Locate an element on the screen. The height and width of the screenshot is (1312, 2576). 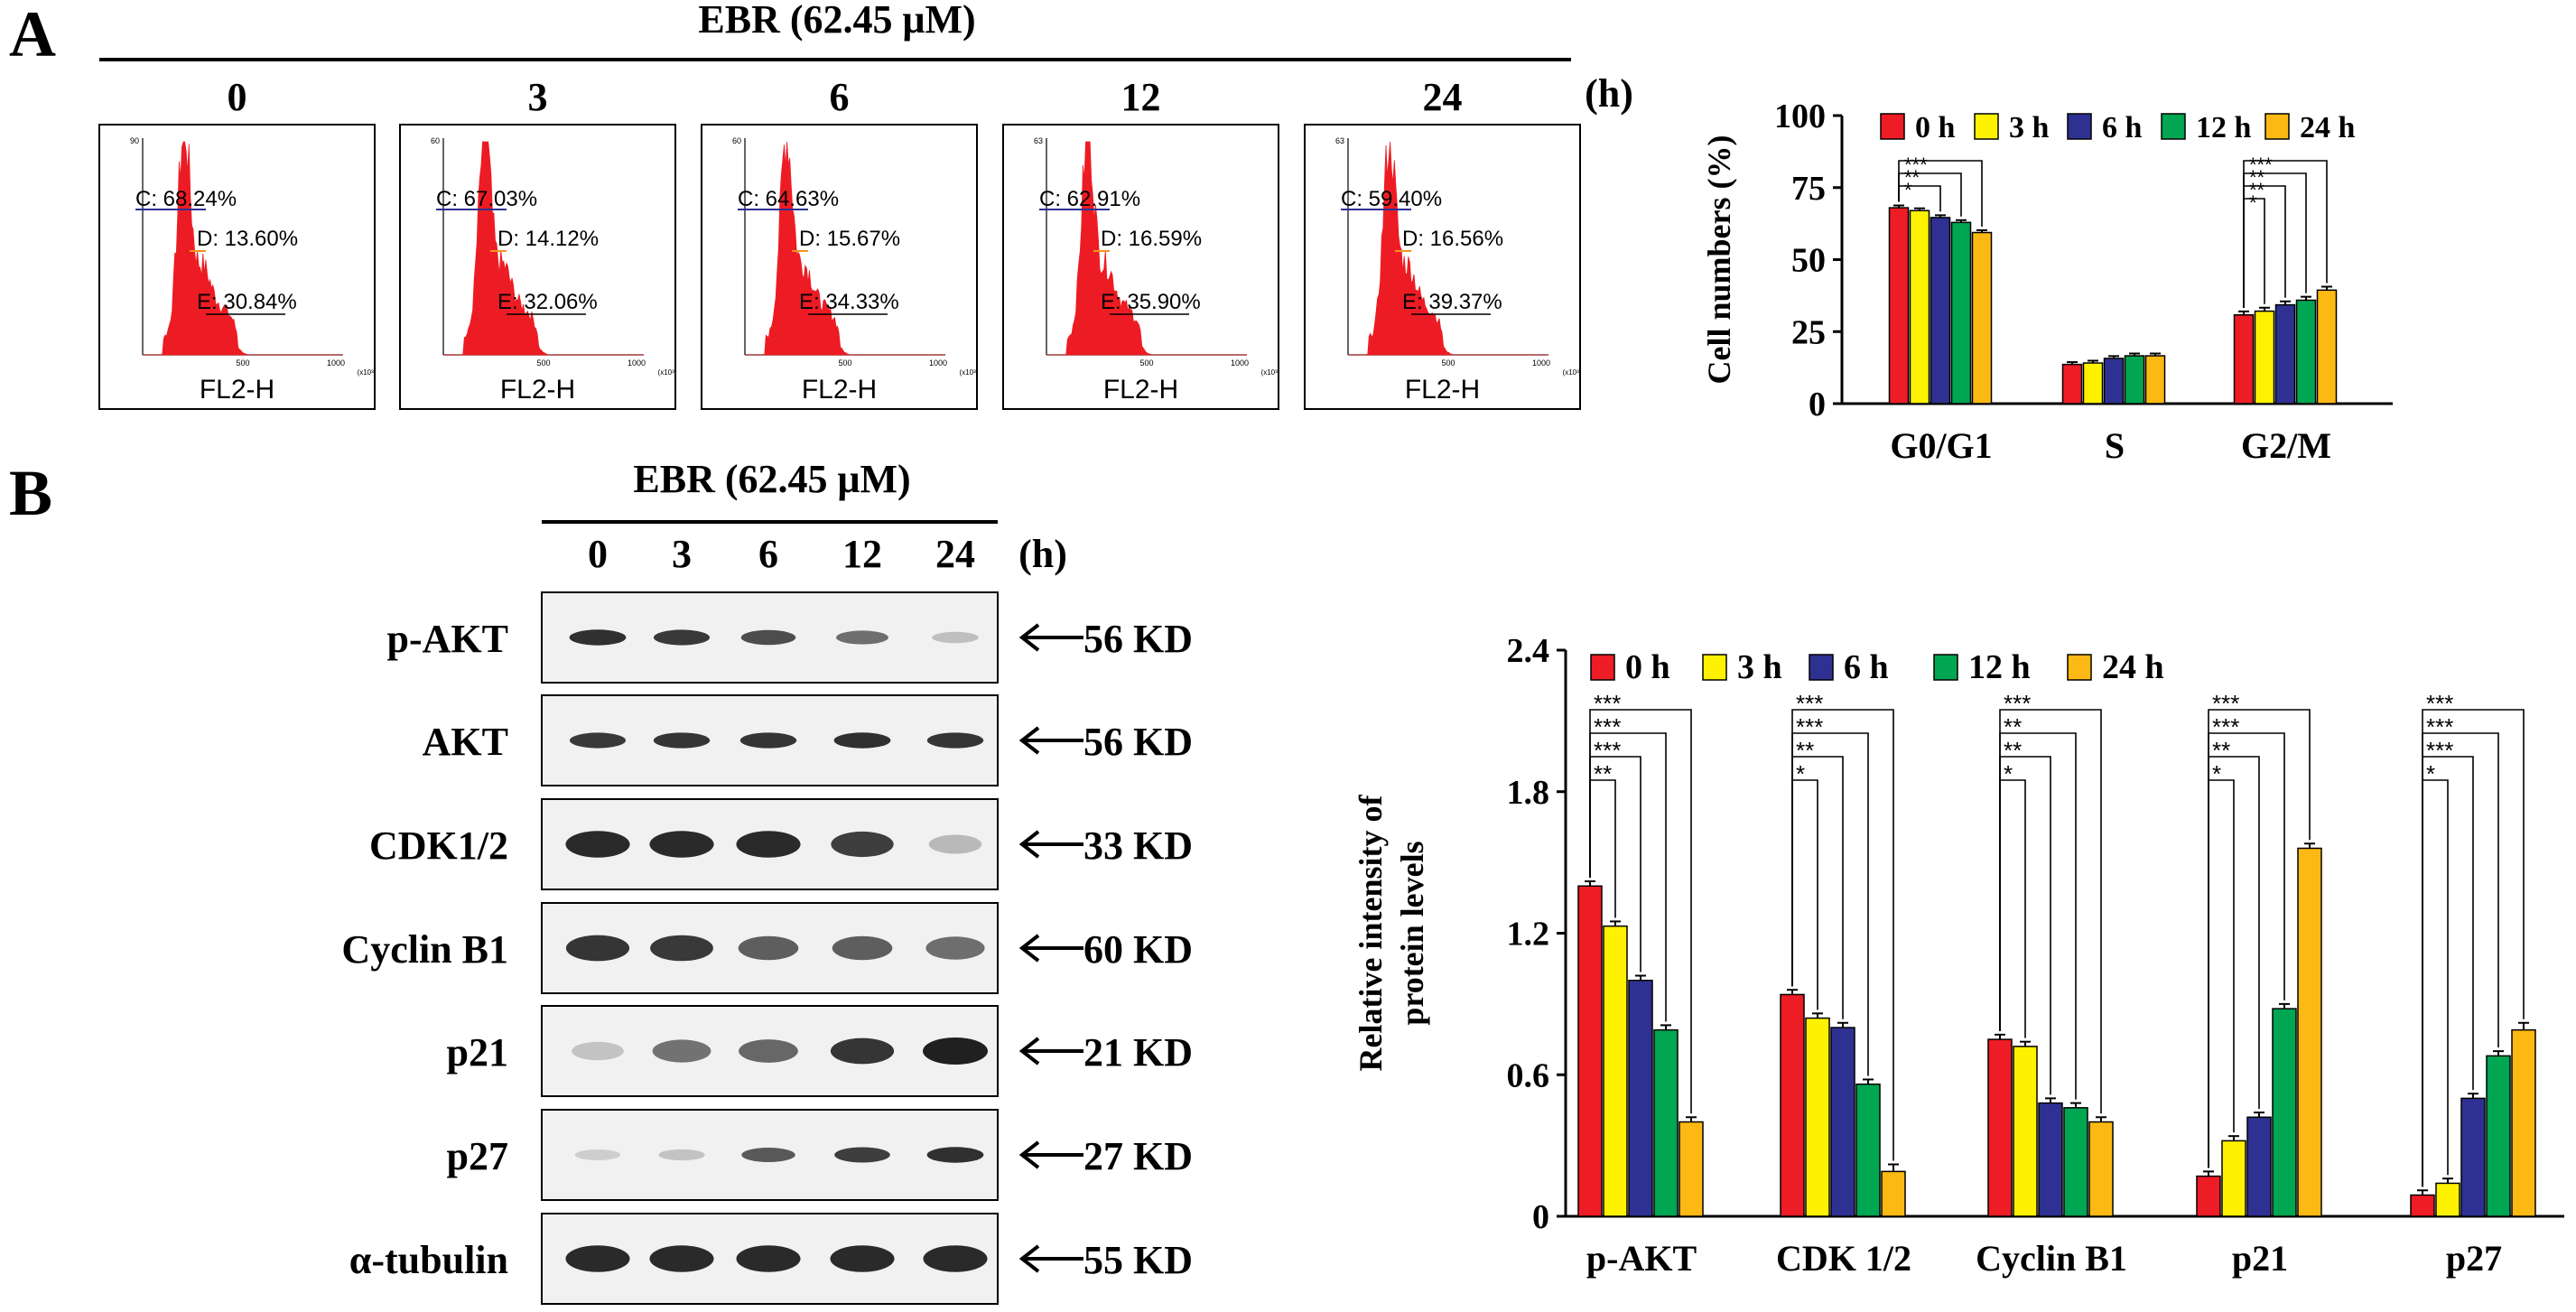
blot-size-label: 21 KD is located at coordinates (1138, 1052).